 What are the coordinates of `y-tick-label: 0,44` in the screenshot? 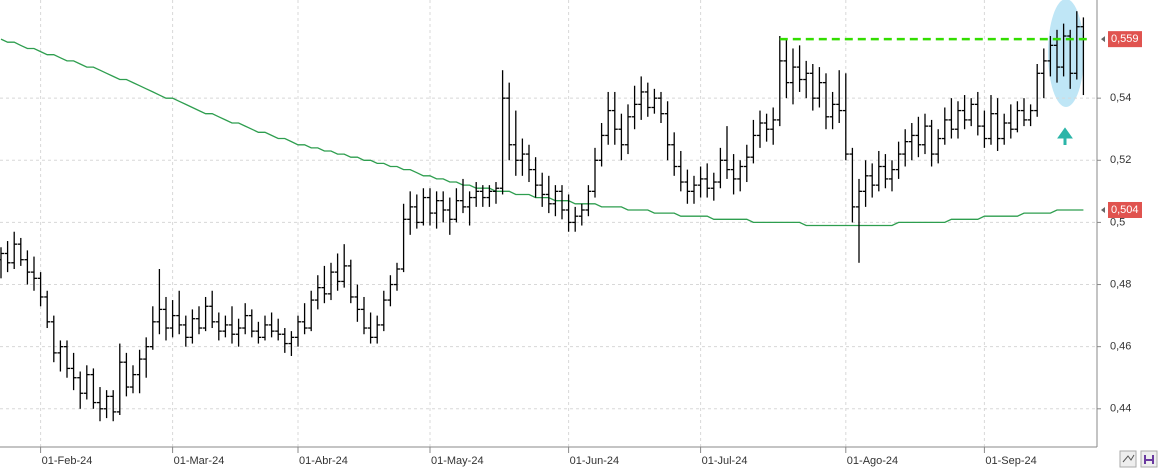 It's located at (1120, 409).